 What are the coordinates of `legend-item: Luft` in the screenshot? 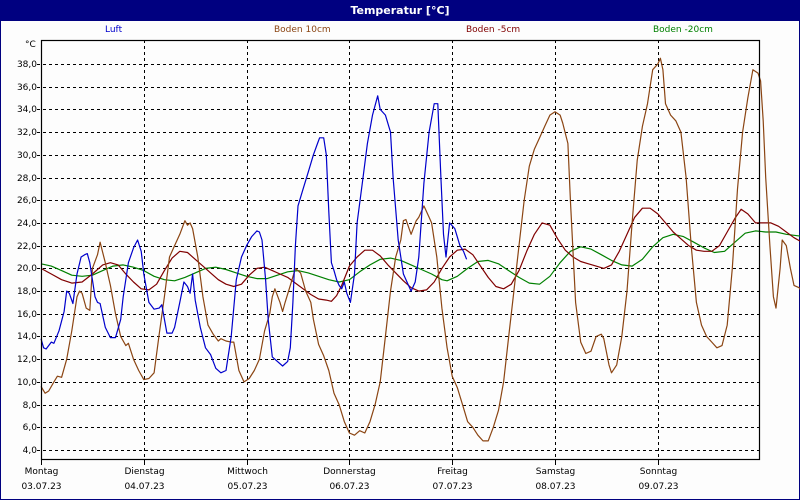 It's located at (114, 30).